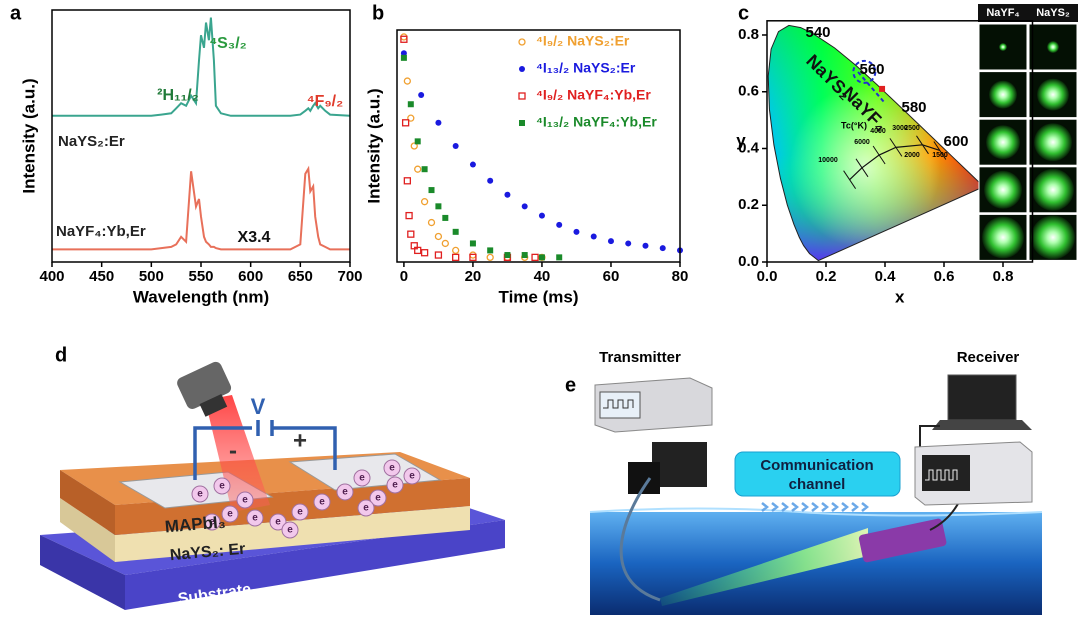 The image size is (1080, 640). I want to click on substrate-front, so click(315, 565).